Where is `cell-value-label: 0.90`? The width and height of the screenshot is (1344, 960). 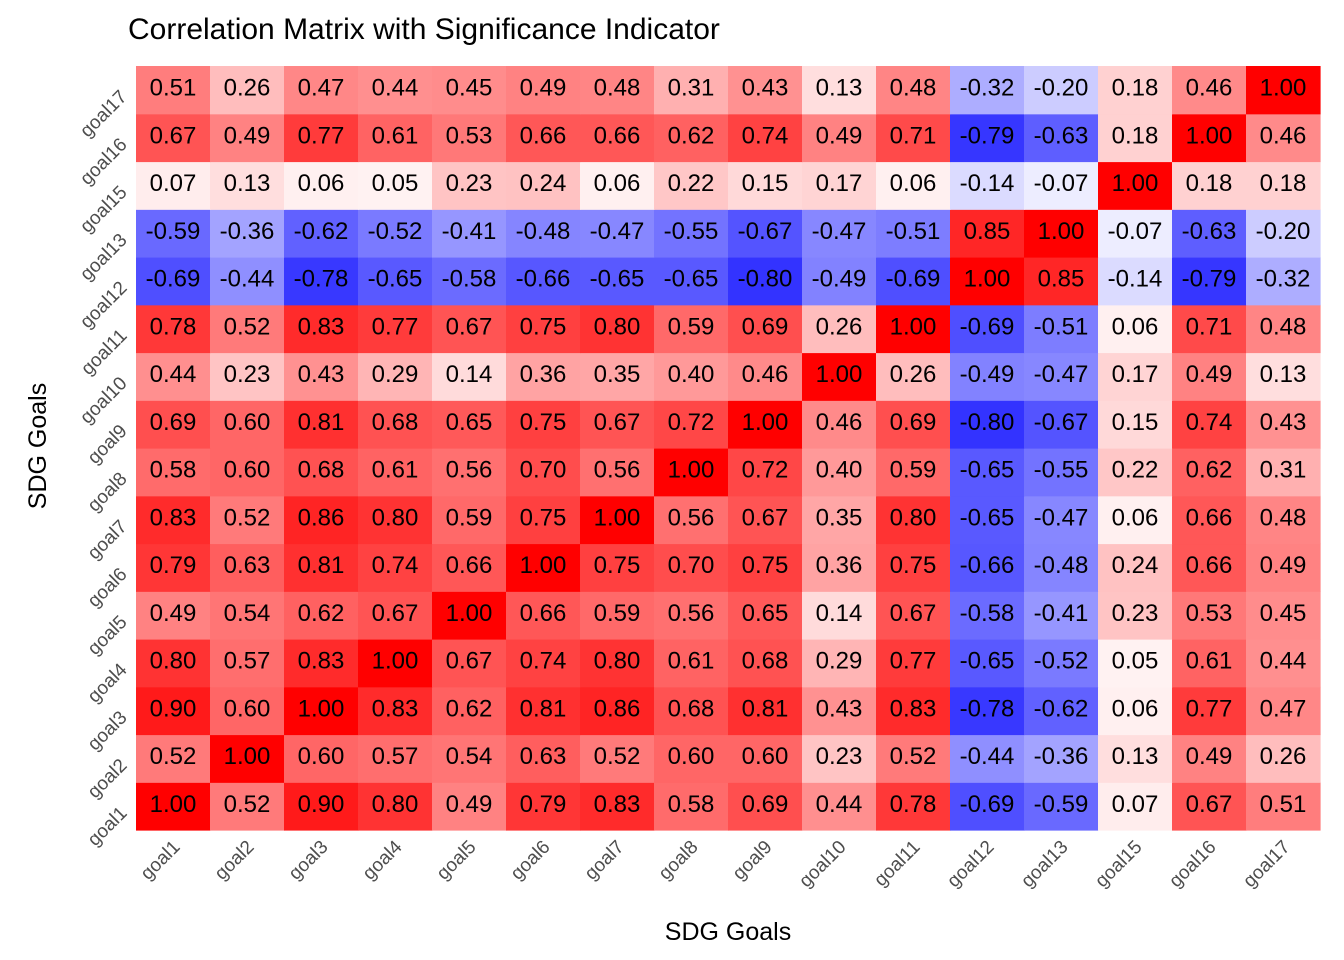 cell-value-label: 0.90 is located at coordinates (321, 804).